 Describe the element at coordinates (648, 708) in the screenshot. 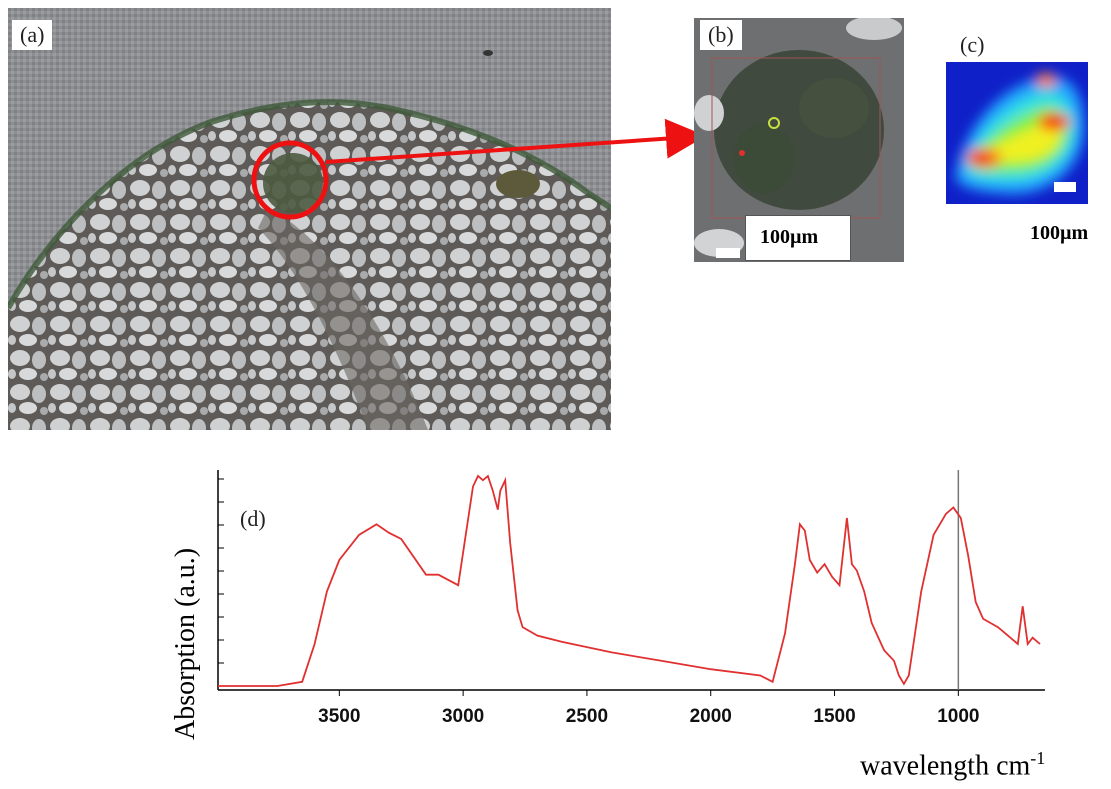

I see `x-axis-ticks: 3500 3000 2500 2000 1500 1000` at that location.